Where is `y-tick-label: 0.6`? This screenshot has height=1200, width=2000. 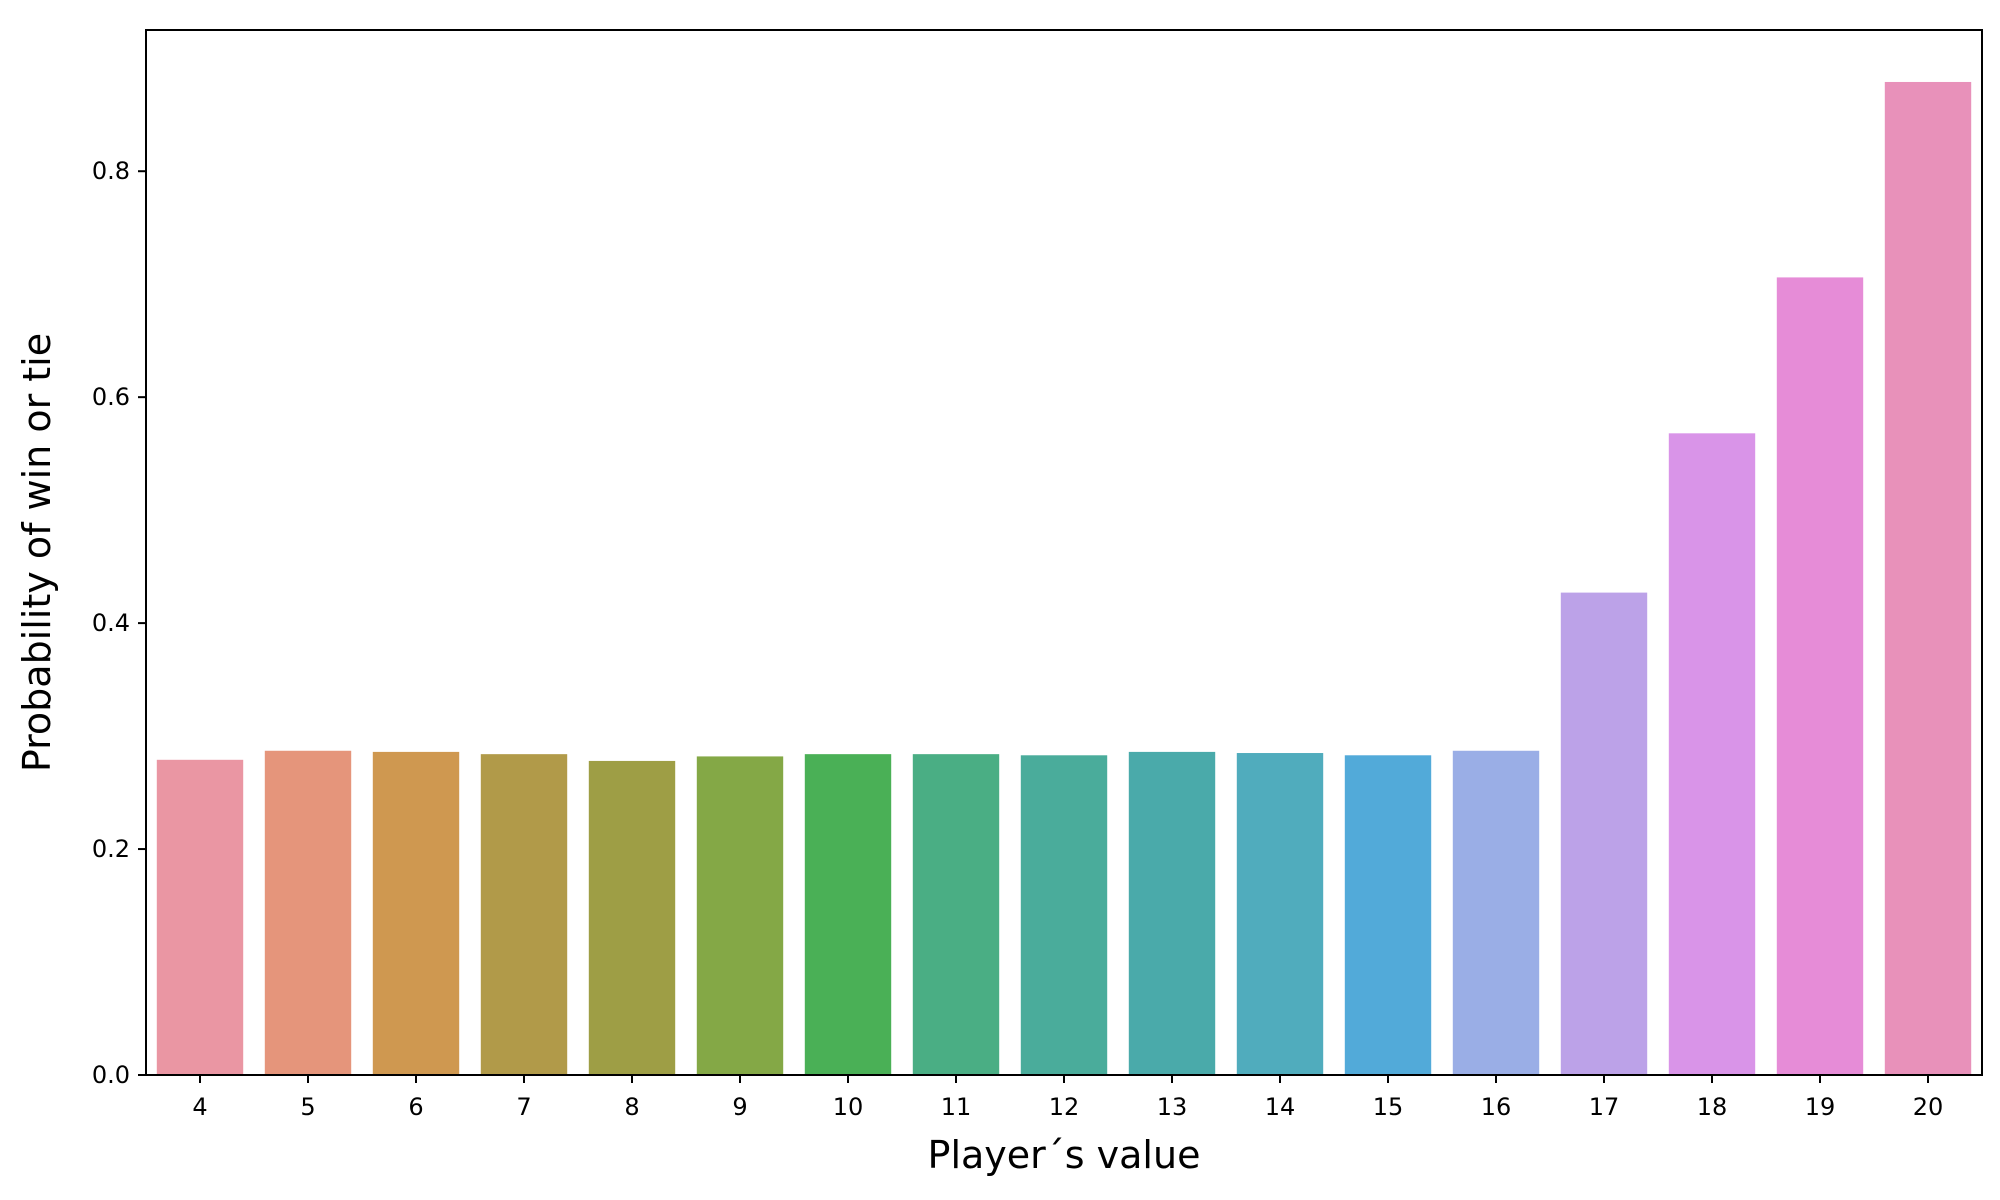 y-tick-label: 0.6 is located at coordinates (111, 397).